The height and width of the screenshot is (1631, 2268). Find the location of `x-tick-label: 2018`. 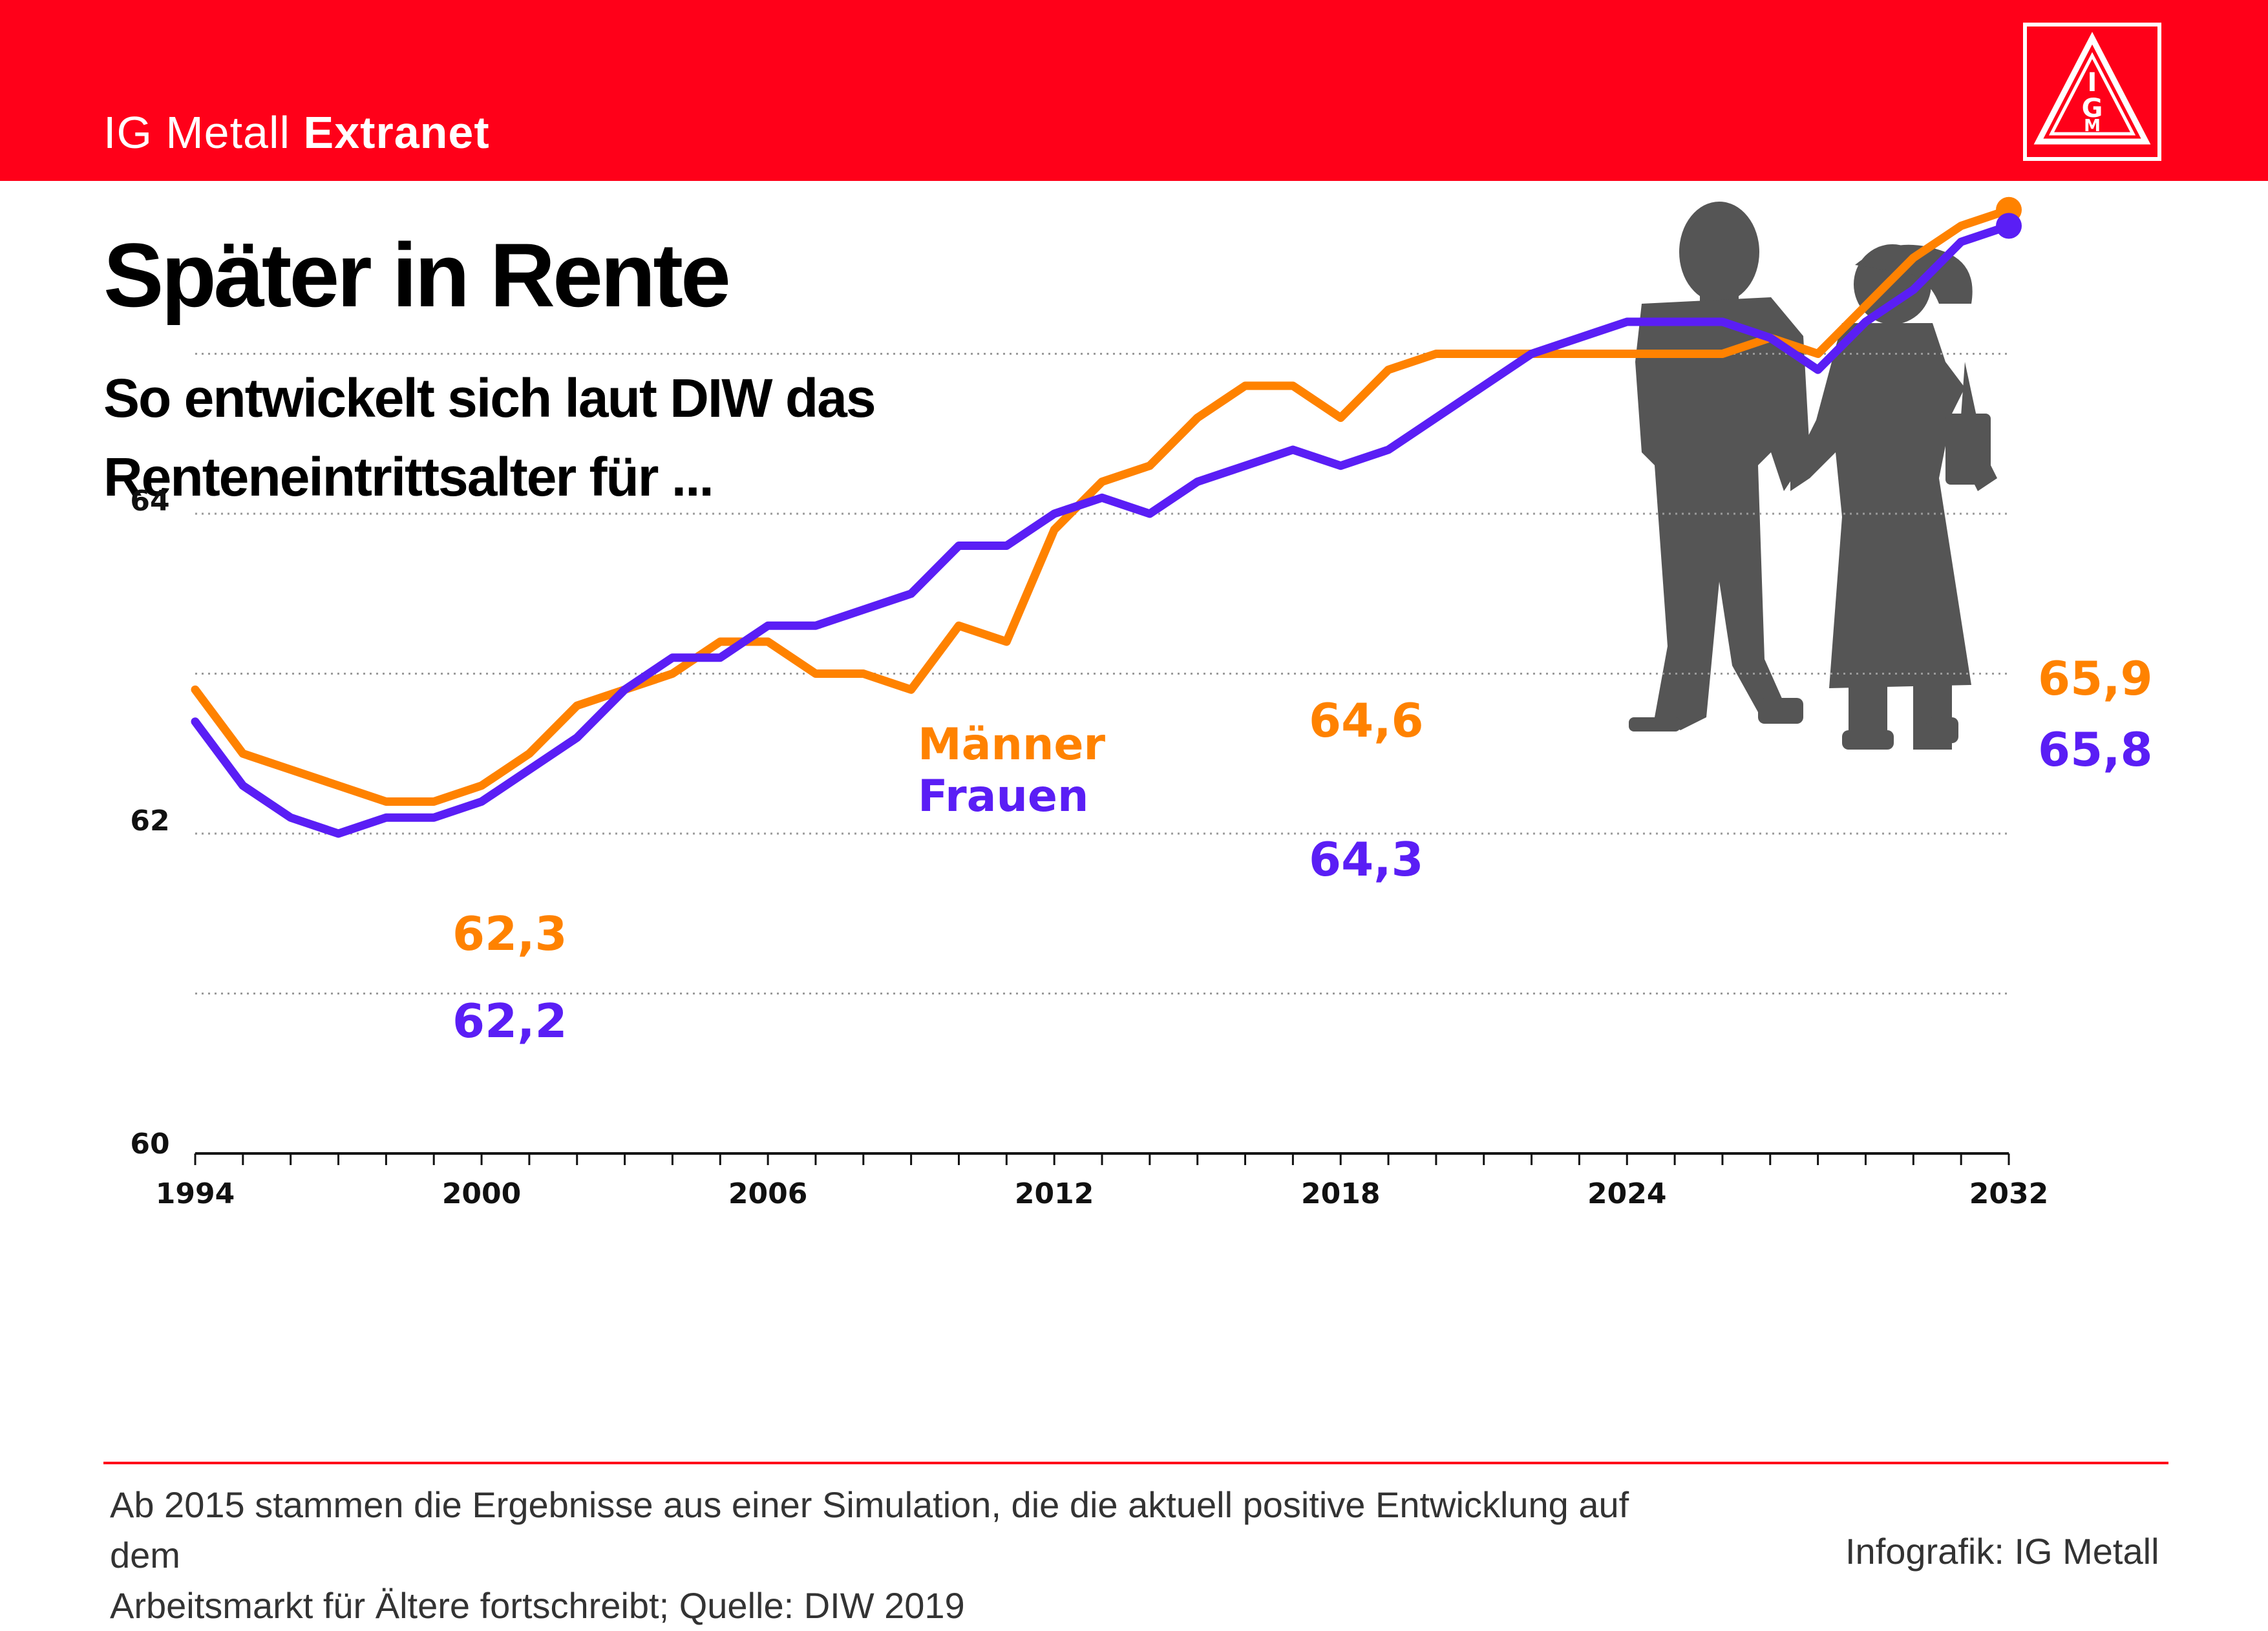

x-tick-label: 2018 is located at coordinates (1340, 1193).